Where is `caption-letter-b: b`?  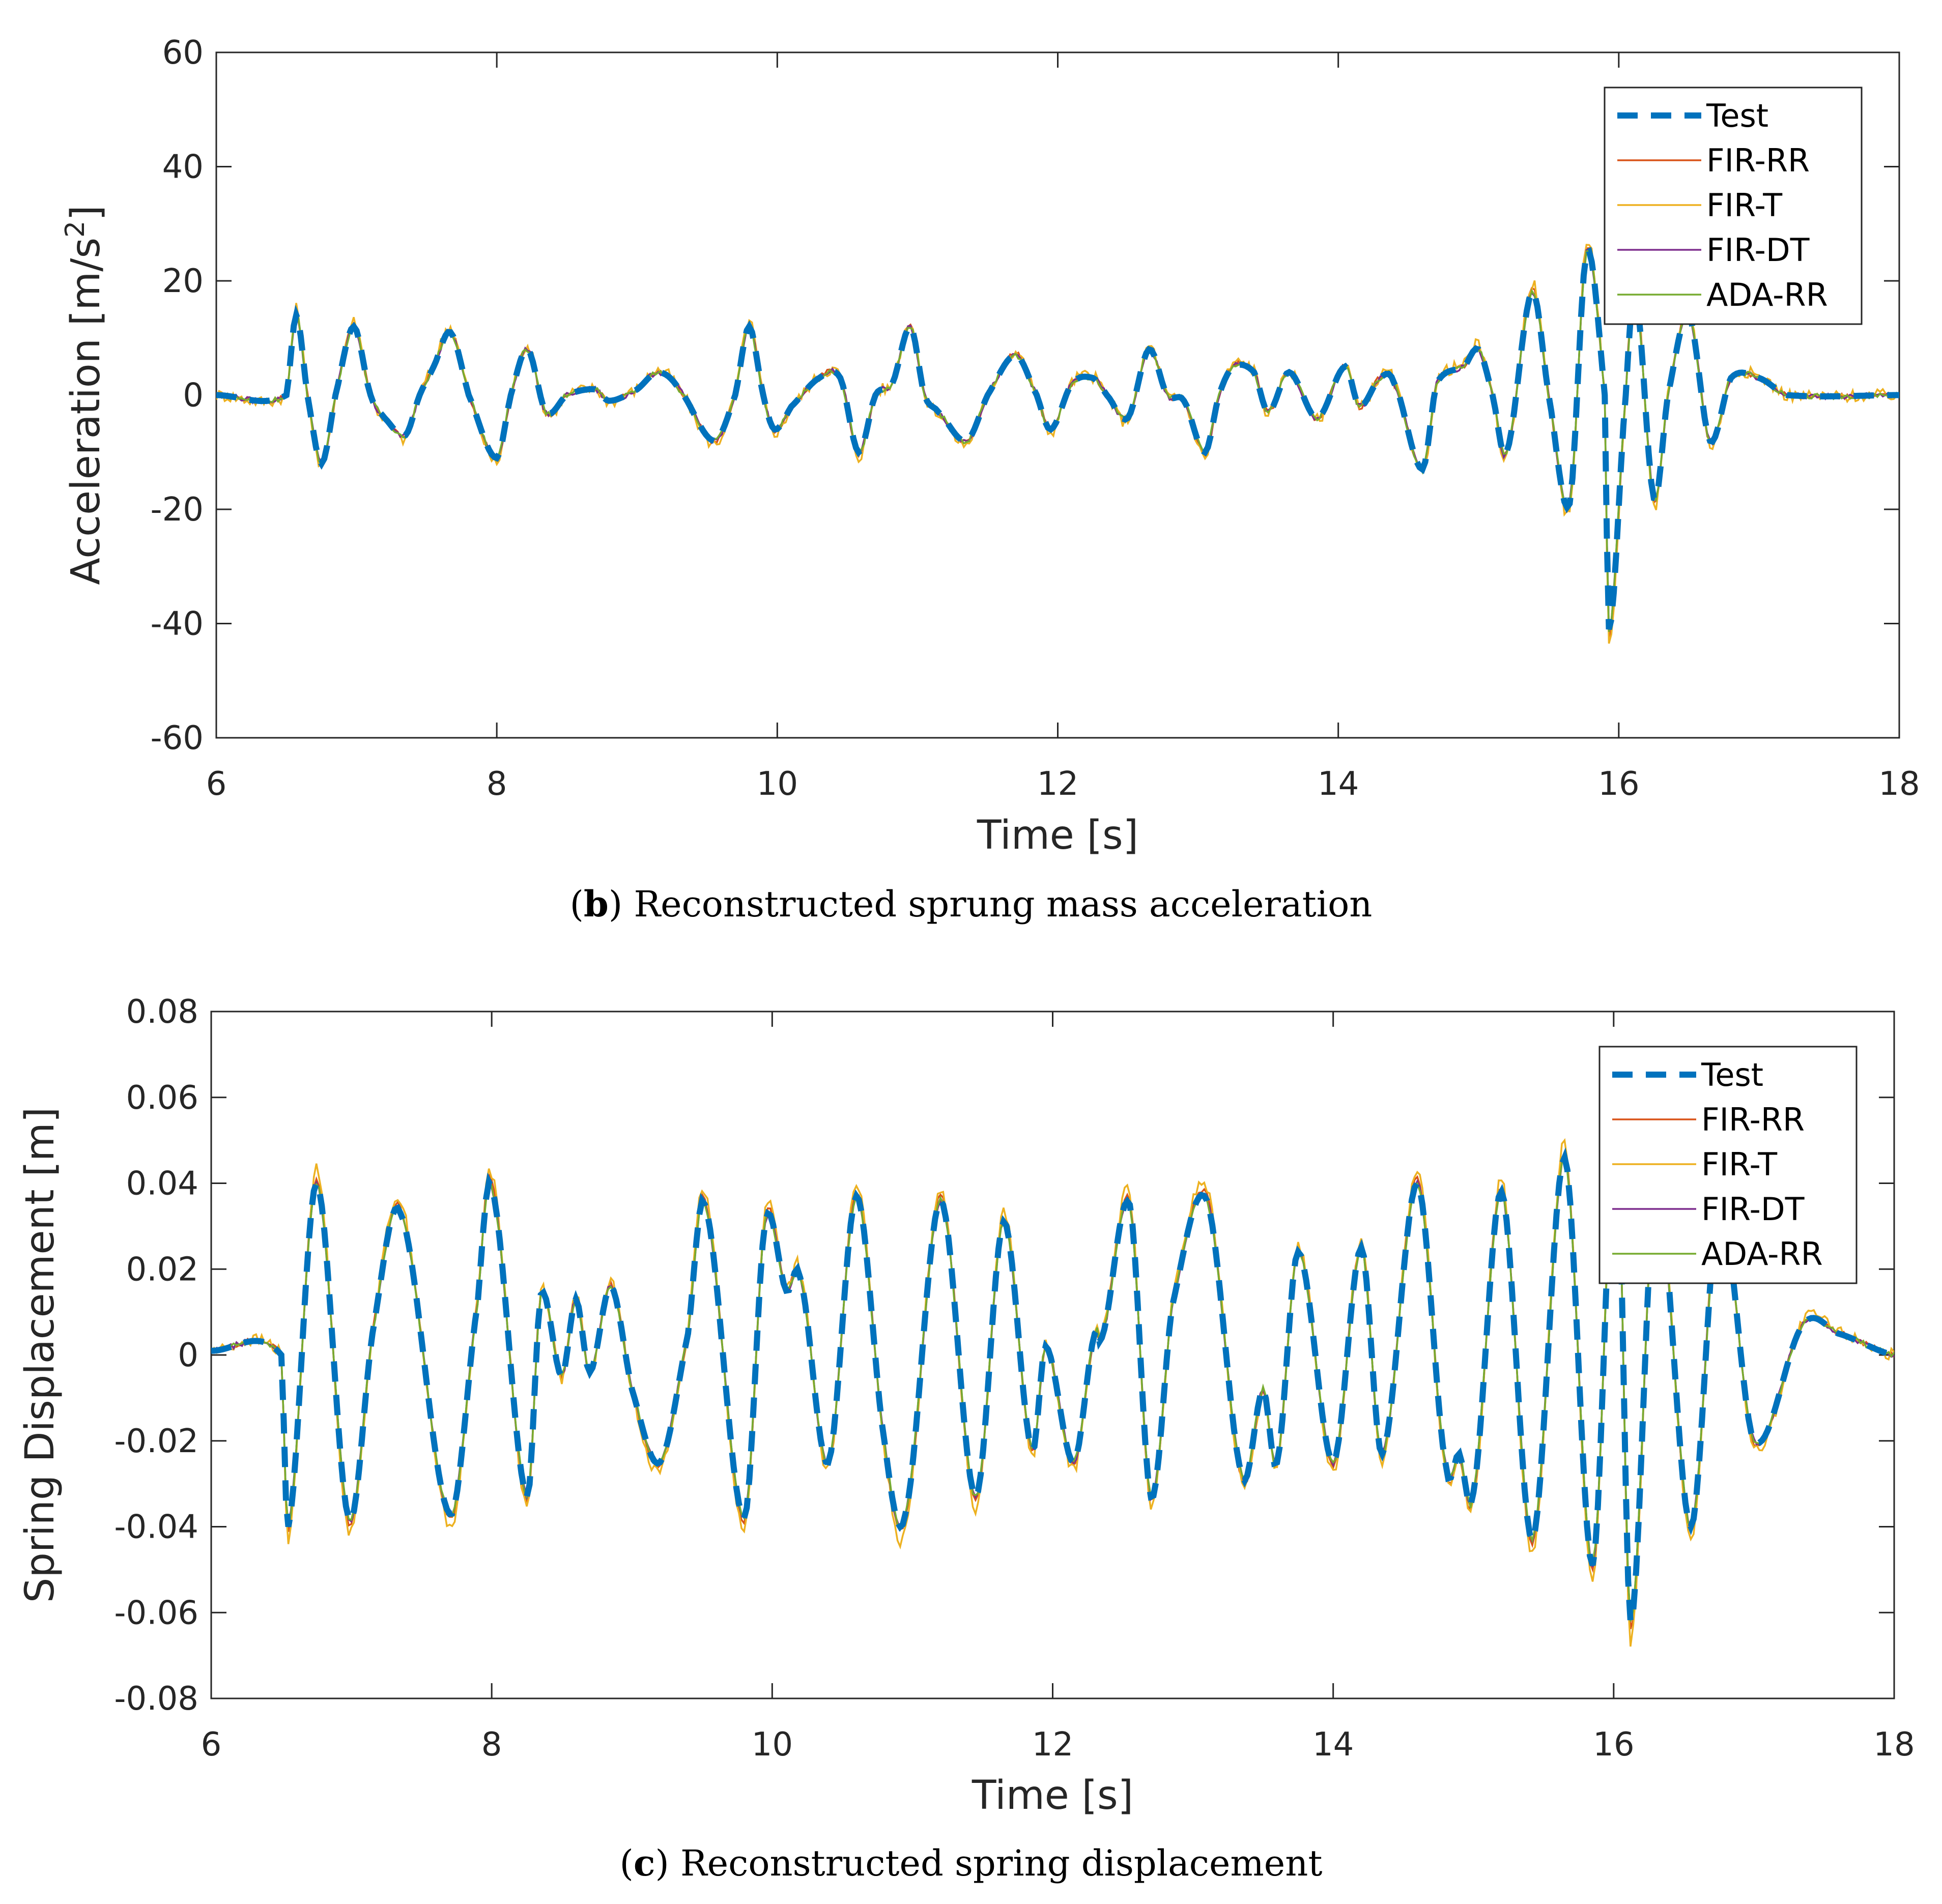 caption-letter-b: b is located at coordinates (596, 904).